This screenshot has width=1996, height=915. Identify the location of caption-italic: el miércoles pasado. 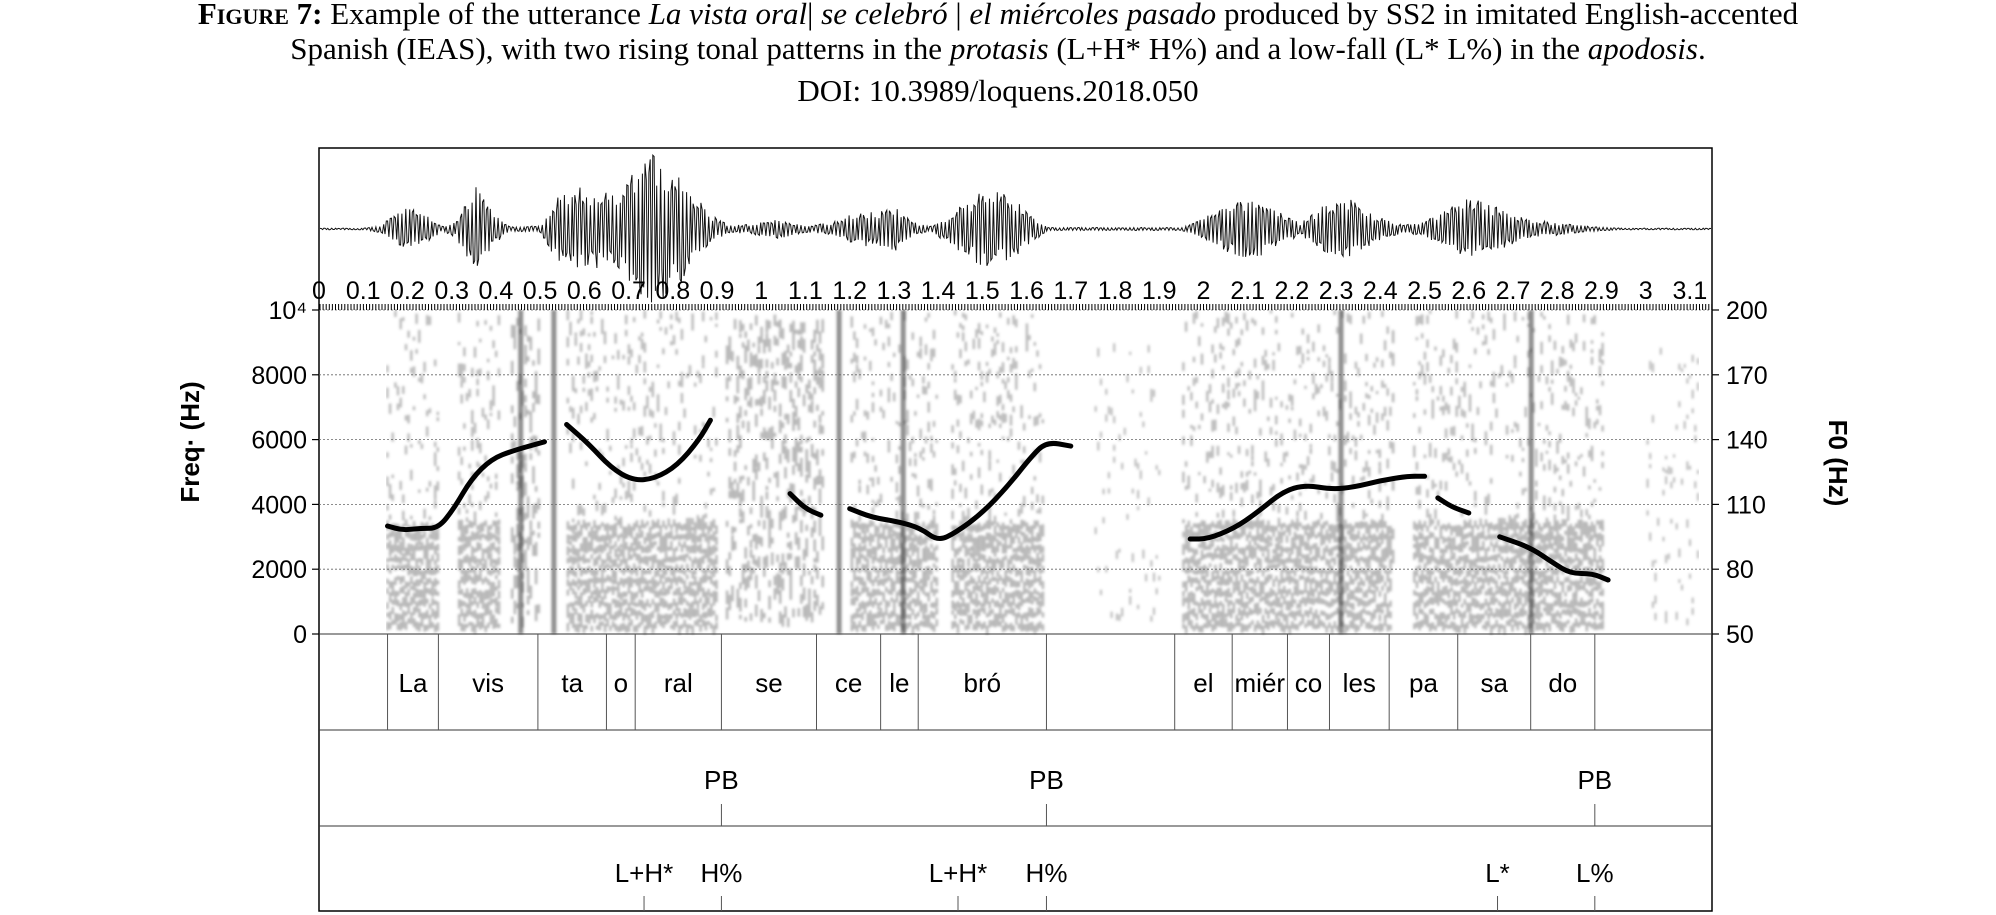
(1093, 15).